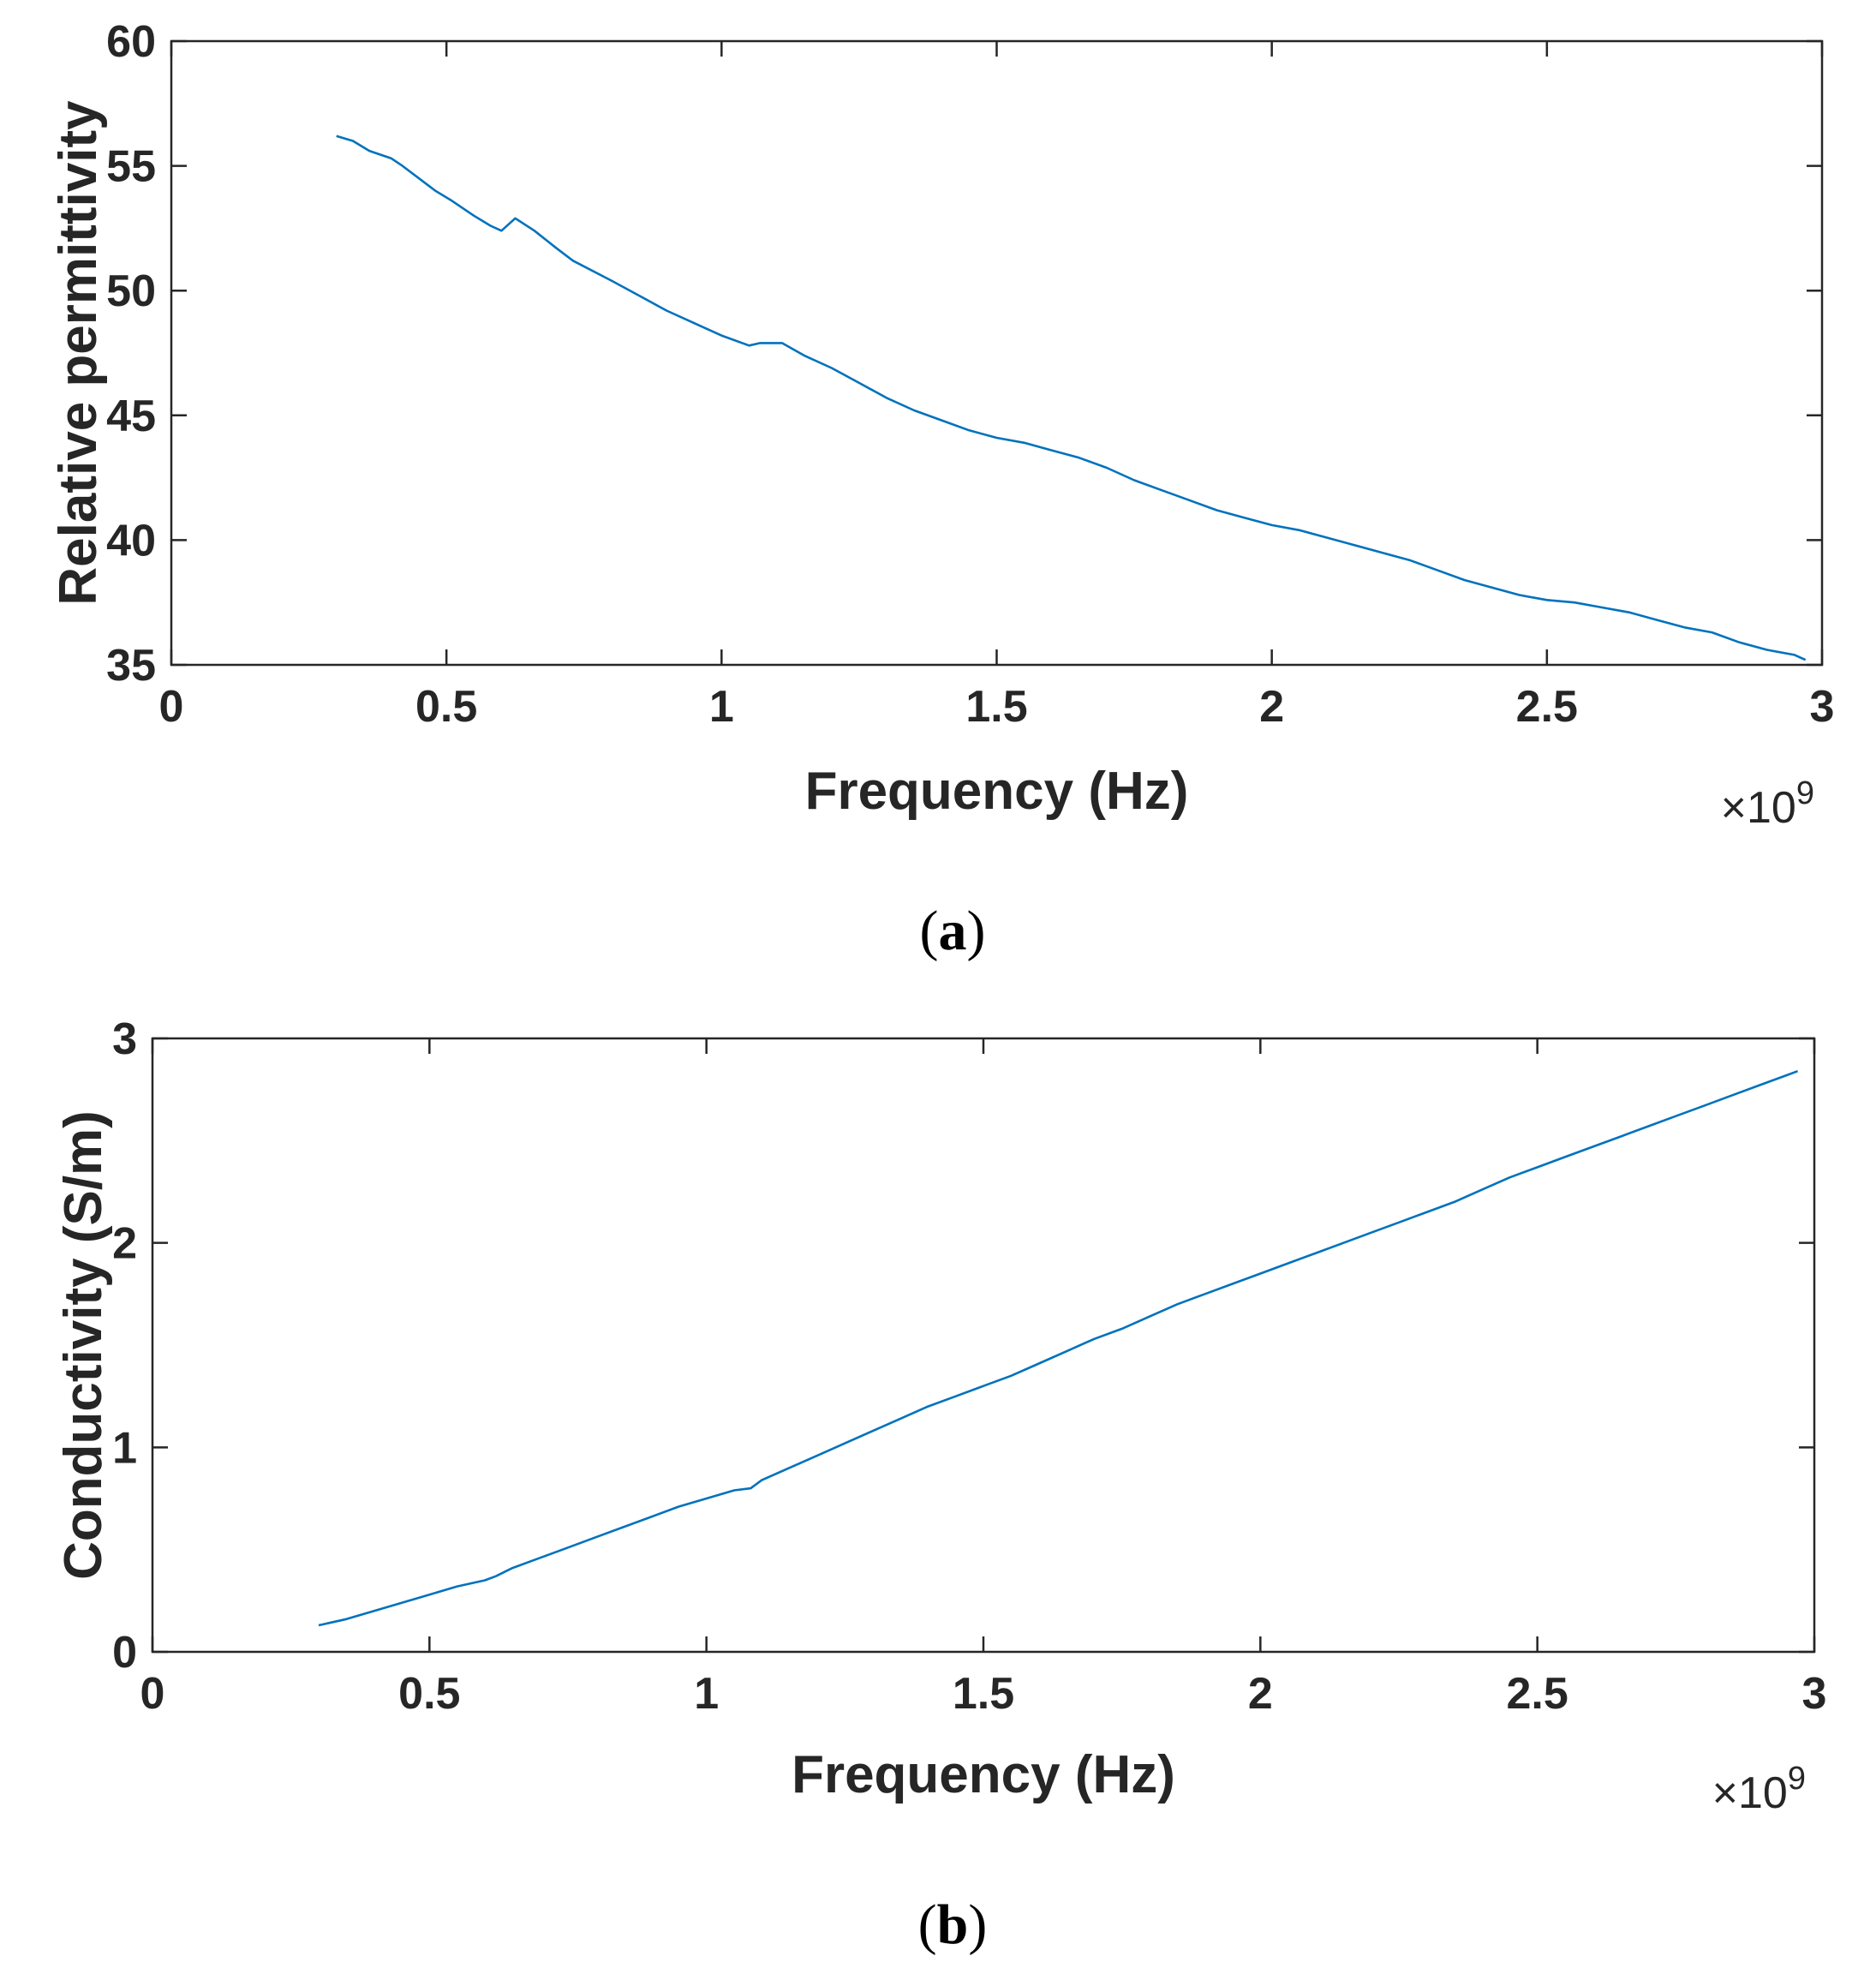 The image size is (1876, 1974). What do you see at coordinates (996, 707) in the screenshot?
I see `chart-a-x-tick-label: 1.5` at bounding box center [996, 707].